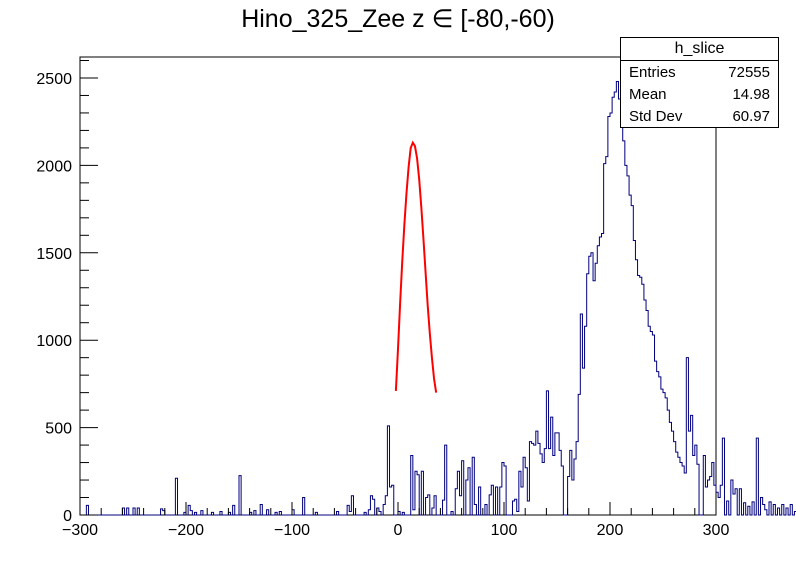  I want to click on x-tick-label: 0, so click(398, 530).